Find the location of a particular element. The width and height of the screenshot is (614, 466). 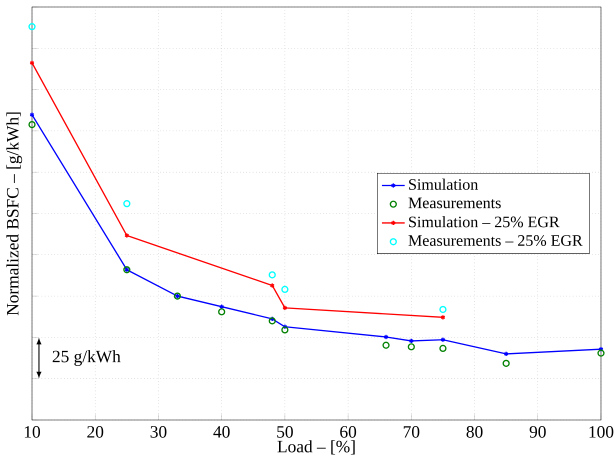

x-tick-label: 90 is located at coordinates (538, 432).